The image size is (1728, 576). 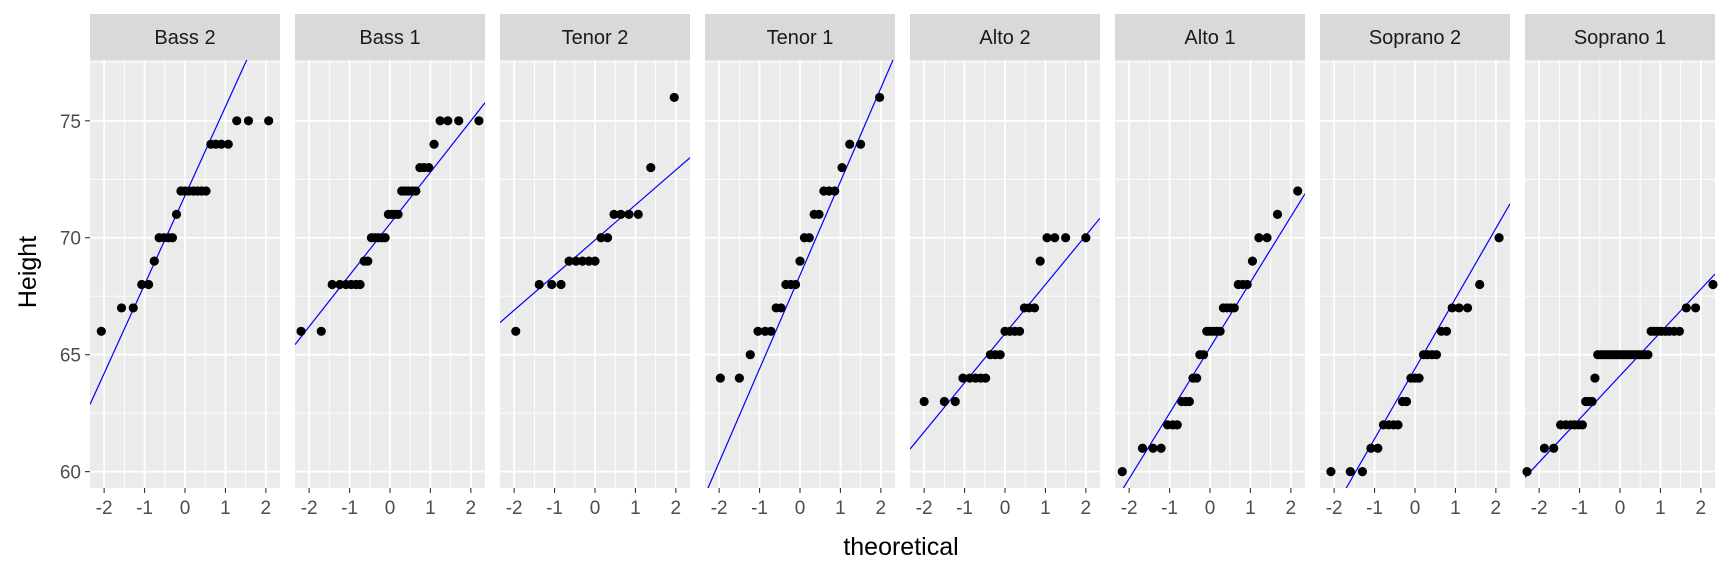 What do you see at coordinates (595, 38) in the screenshot?
I see `facet-strip-label: Tenor 2` at bounding box center [595, 38].